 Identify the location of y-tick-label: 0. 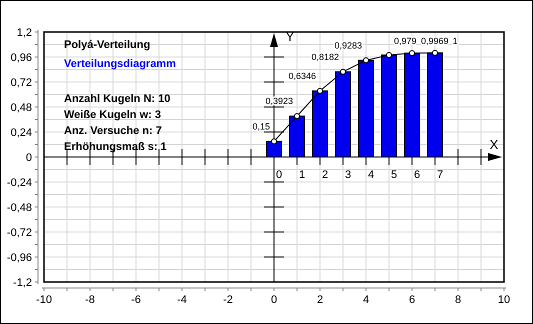
(29, 158).